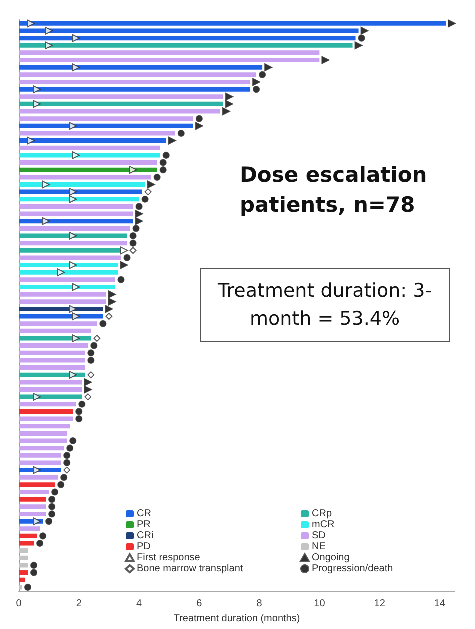  Describe the element at coordinates (145, 536) in the screenshot. I see `legend-label: CRi` at that location.